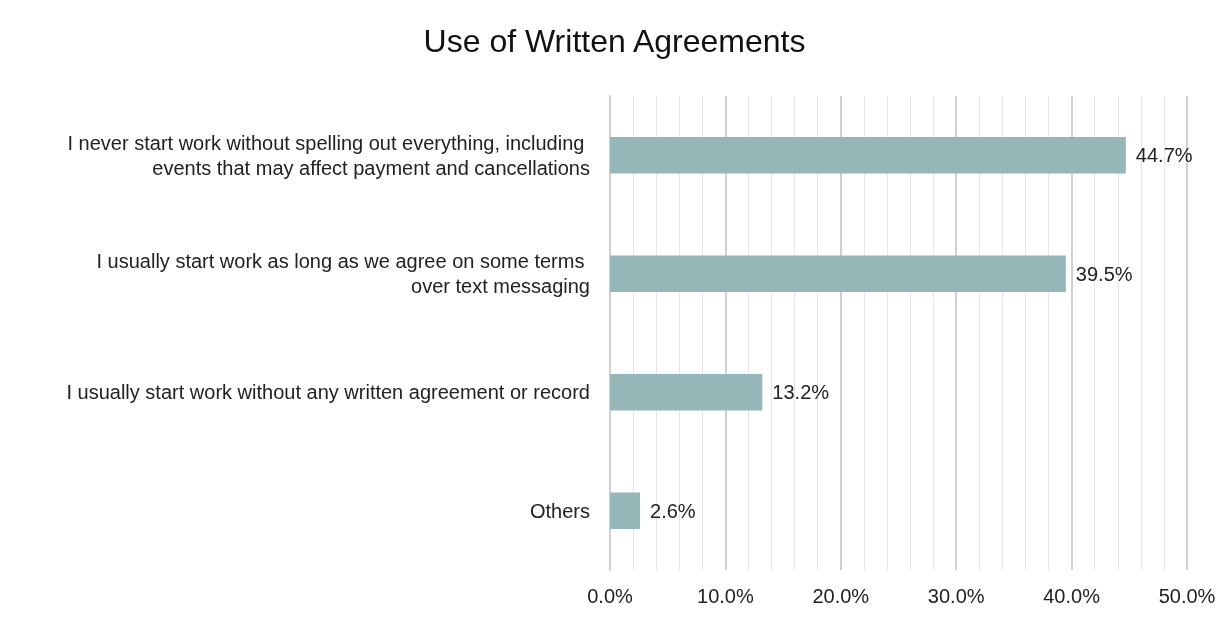  I want to click on data-label: 39.5%, so click(1104, 273).